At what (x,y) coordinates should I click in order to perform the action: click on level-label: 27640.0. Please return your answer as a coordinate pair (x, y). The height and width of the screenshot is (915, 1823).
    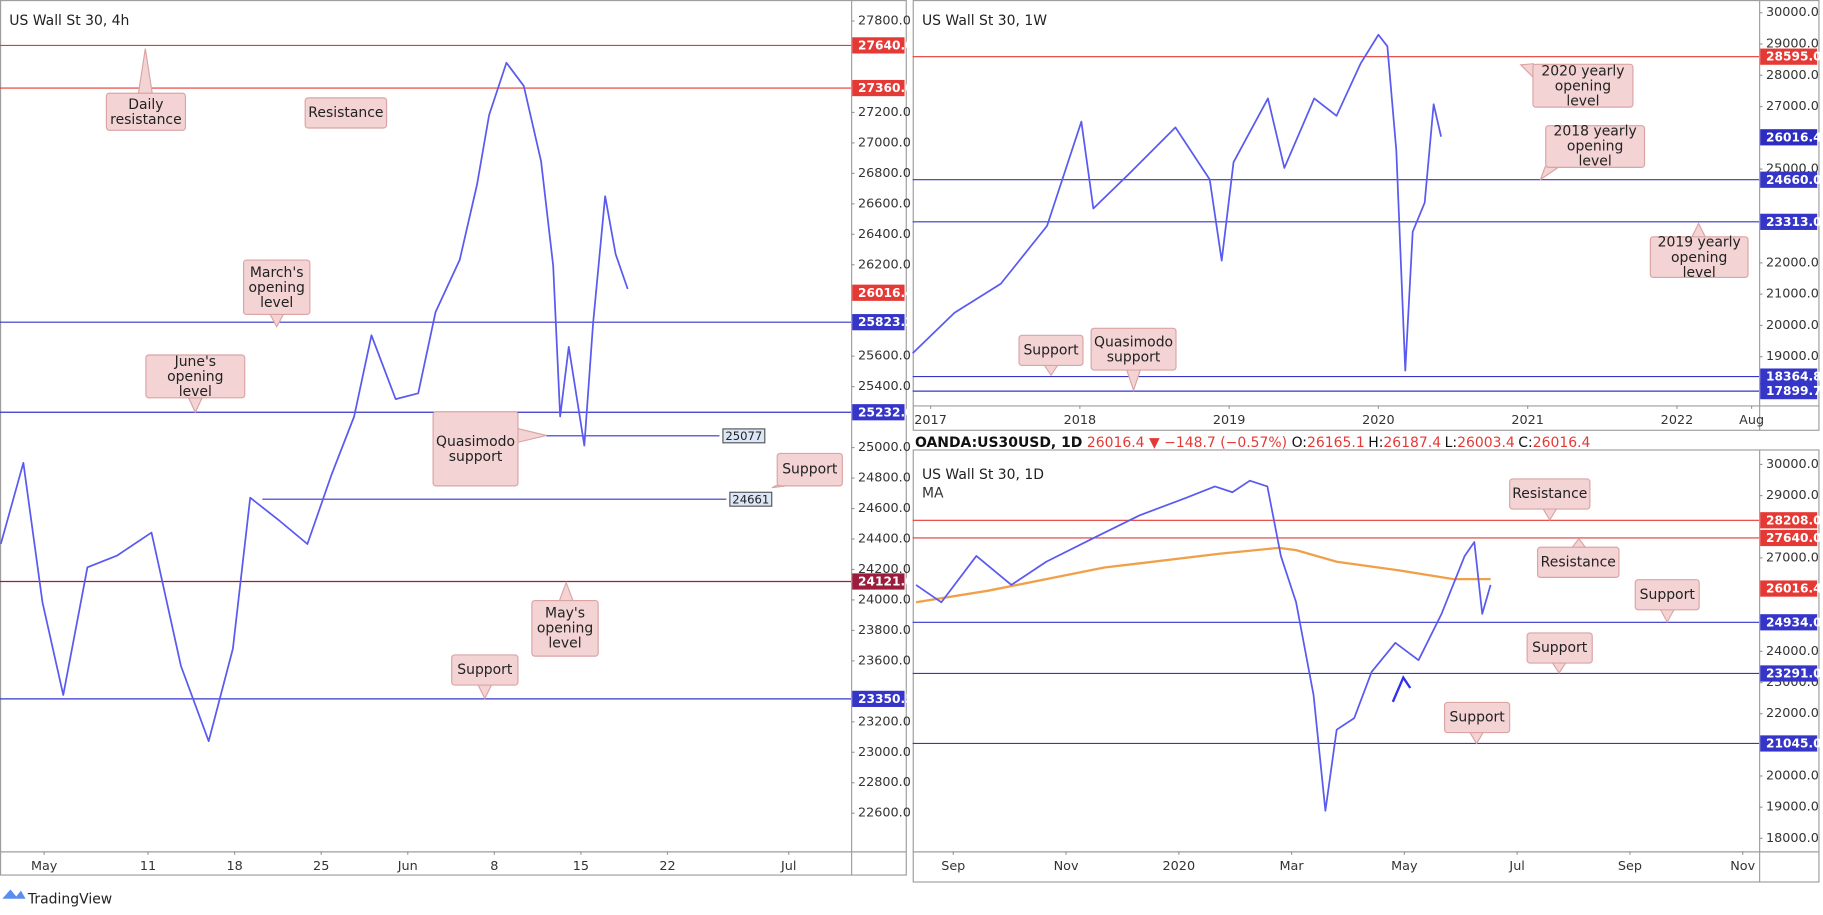
    Looking at the image, I should click on (1794, 538).